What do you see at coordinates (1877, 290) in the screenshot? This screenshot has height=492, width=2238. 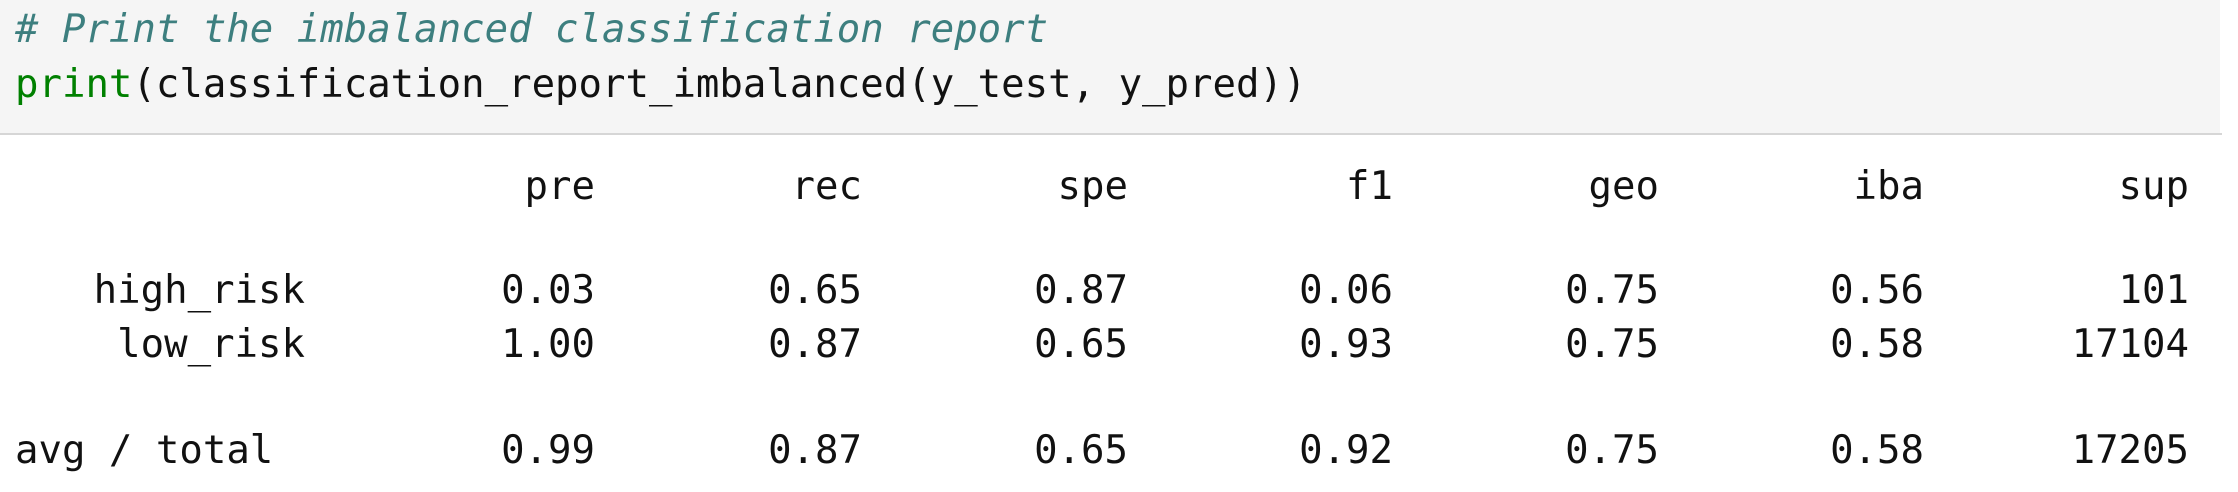 I see `report-cell: 0.56` at bounding box center [1877, 290].